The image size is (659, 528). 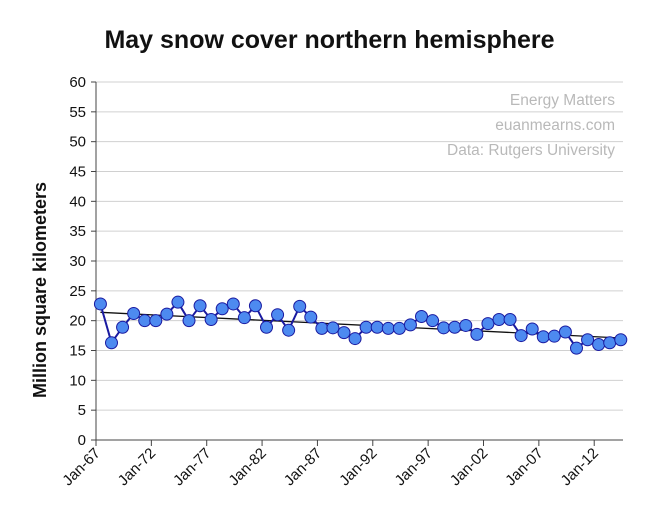 I want to click on y-axis-label: Million square kilometers, so click(x=40, y=290).